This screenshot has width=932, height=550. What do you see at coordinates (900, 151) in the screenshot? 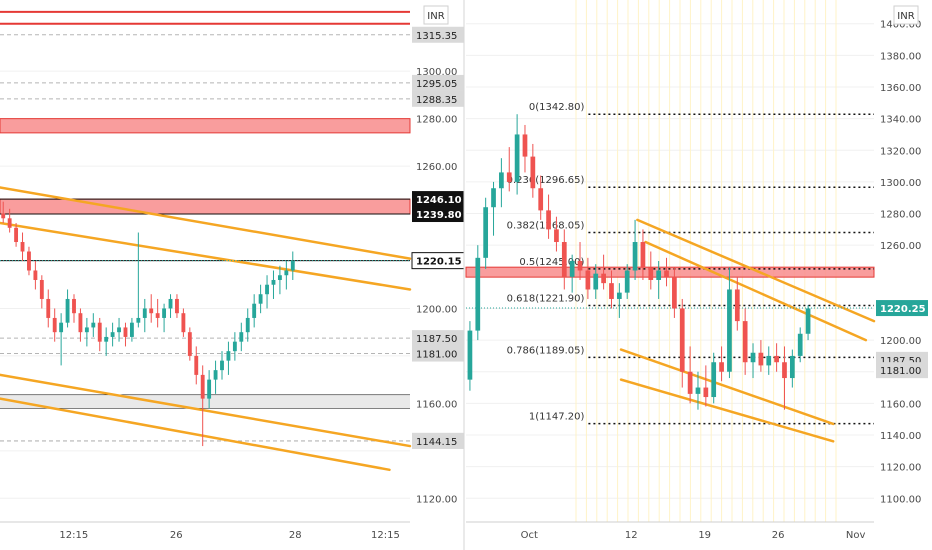
I see `right-y-tick-label: 1320.00` at bounding box center [900, 151].